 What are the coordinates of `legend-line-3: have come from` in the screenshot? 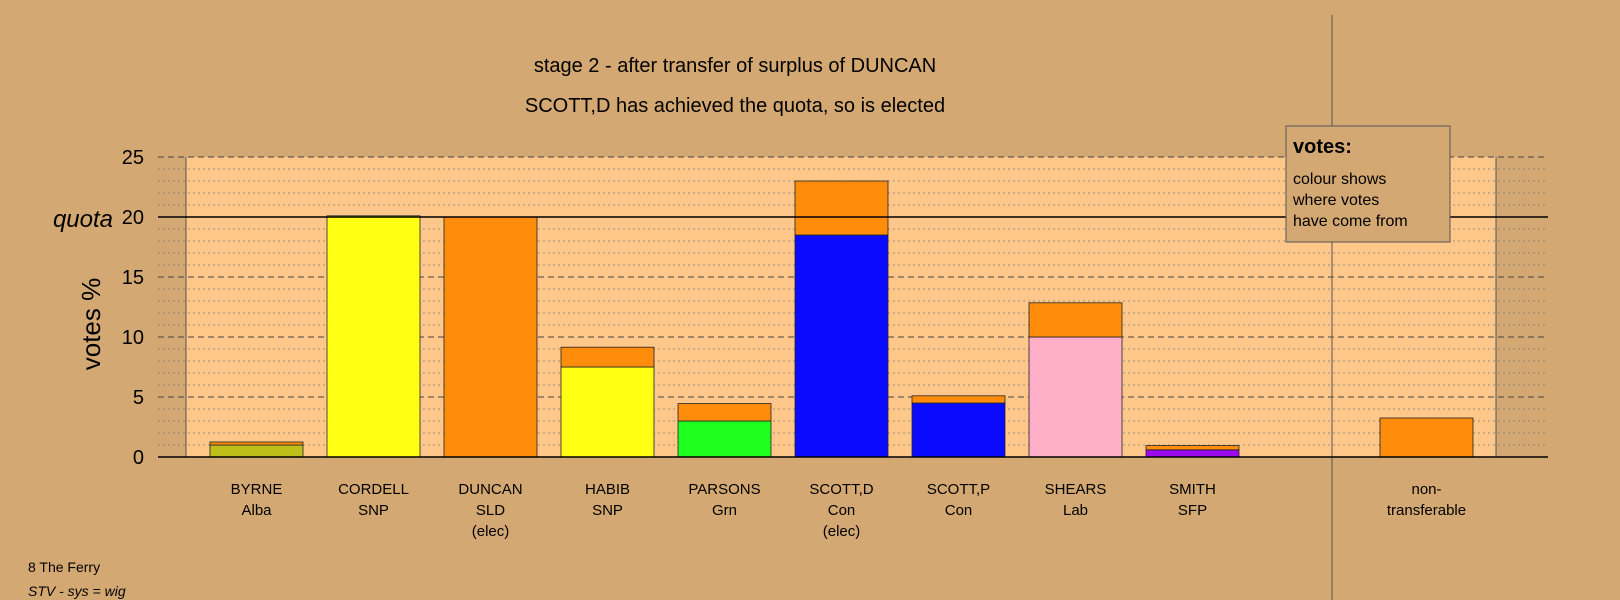 It's located at (1350, 221).